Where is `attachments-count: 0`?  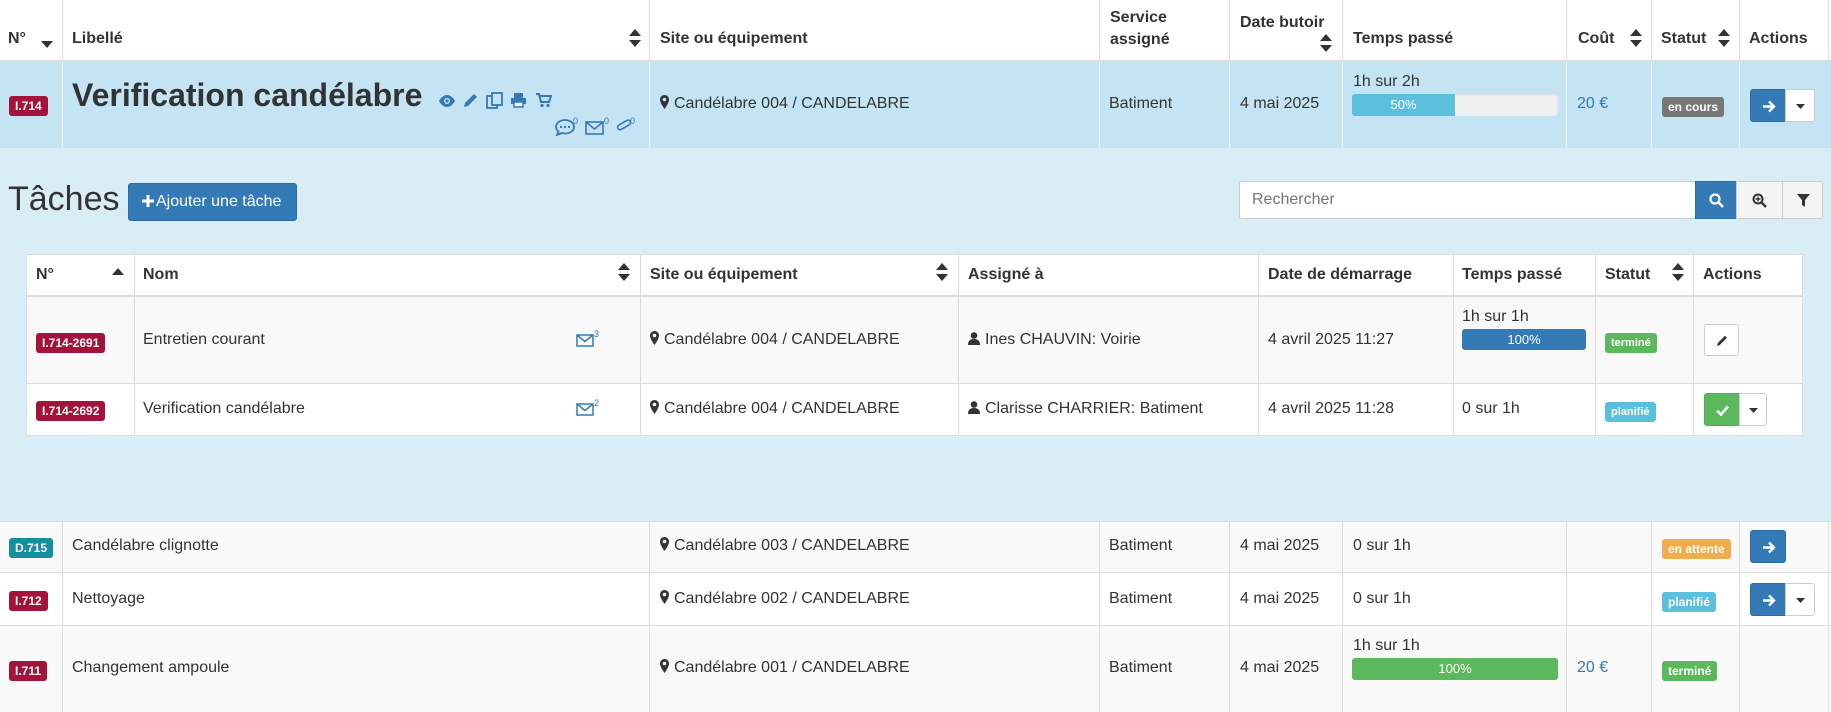 attachments-count: 0 is located at coordinates (633, 121).